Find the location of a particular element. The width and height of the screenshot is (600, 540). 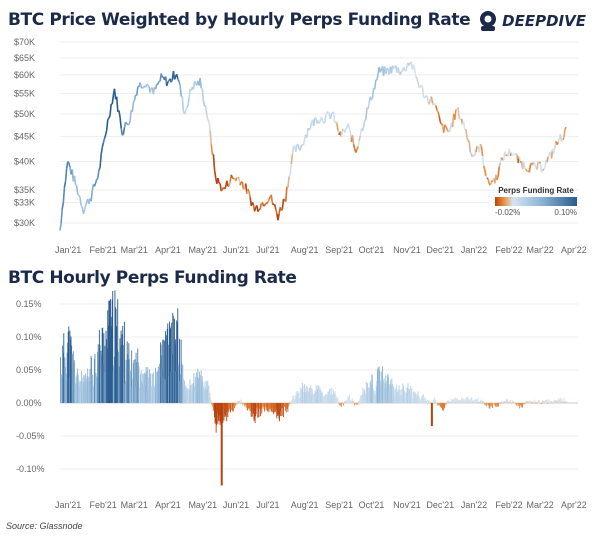

y-tick-label: $33K is located at coordinates (24, 203).